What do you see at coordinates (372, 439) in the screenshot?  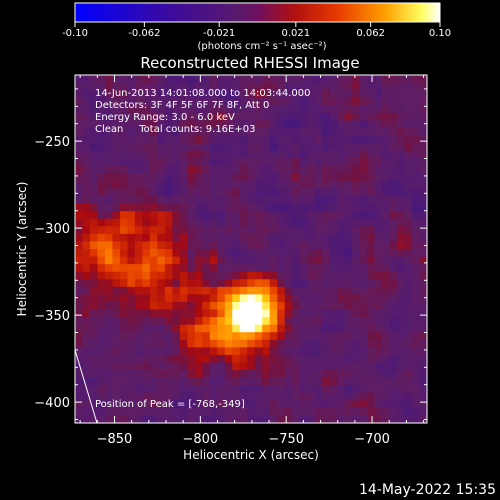 I see `x-tick-label: −700` at bounding box center [372, 439].